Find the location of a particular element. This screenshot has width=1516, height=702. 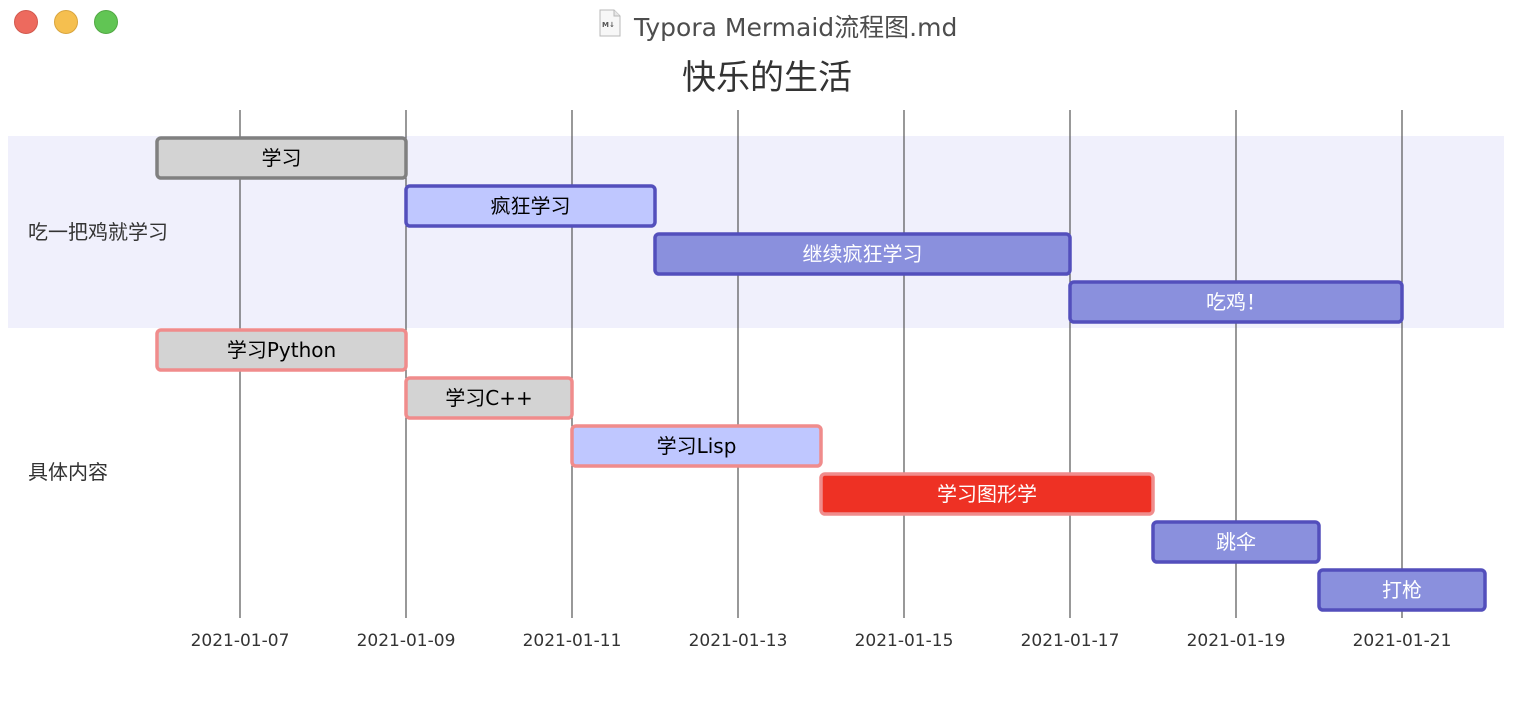

gantt-task: 学习 is located at coordinates (281, 158).